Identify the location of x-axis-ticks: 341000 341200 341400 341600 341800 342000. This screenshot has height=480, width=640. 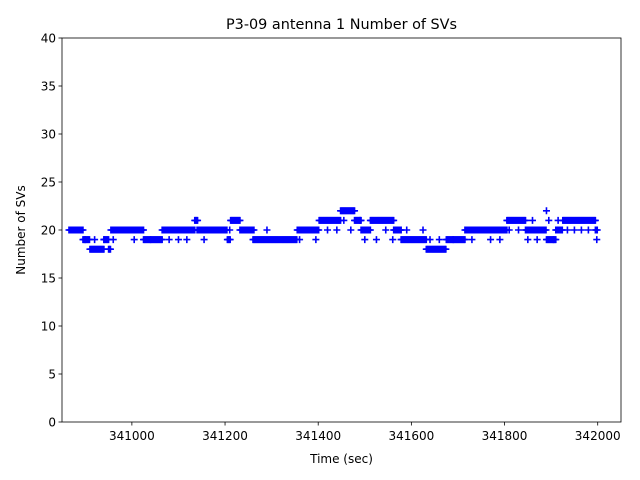
(365, 432).